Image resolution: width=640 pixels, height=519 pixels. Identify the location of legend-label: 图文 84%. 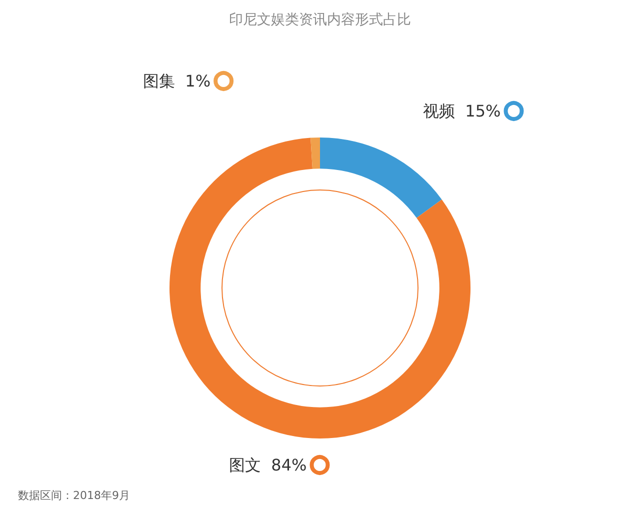
(268, 465).